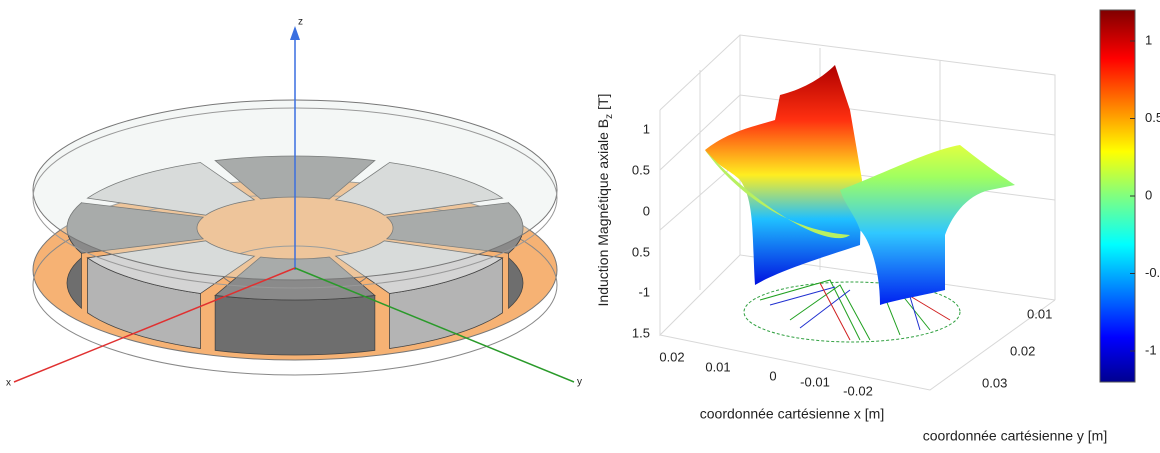 This screenshot has height=453, width=1160. What do you see at coordinates (603, 102) in the screenshot?
I see `z-label-unit: [T]` at bounding box center [603, 102].